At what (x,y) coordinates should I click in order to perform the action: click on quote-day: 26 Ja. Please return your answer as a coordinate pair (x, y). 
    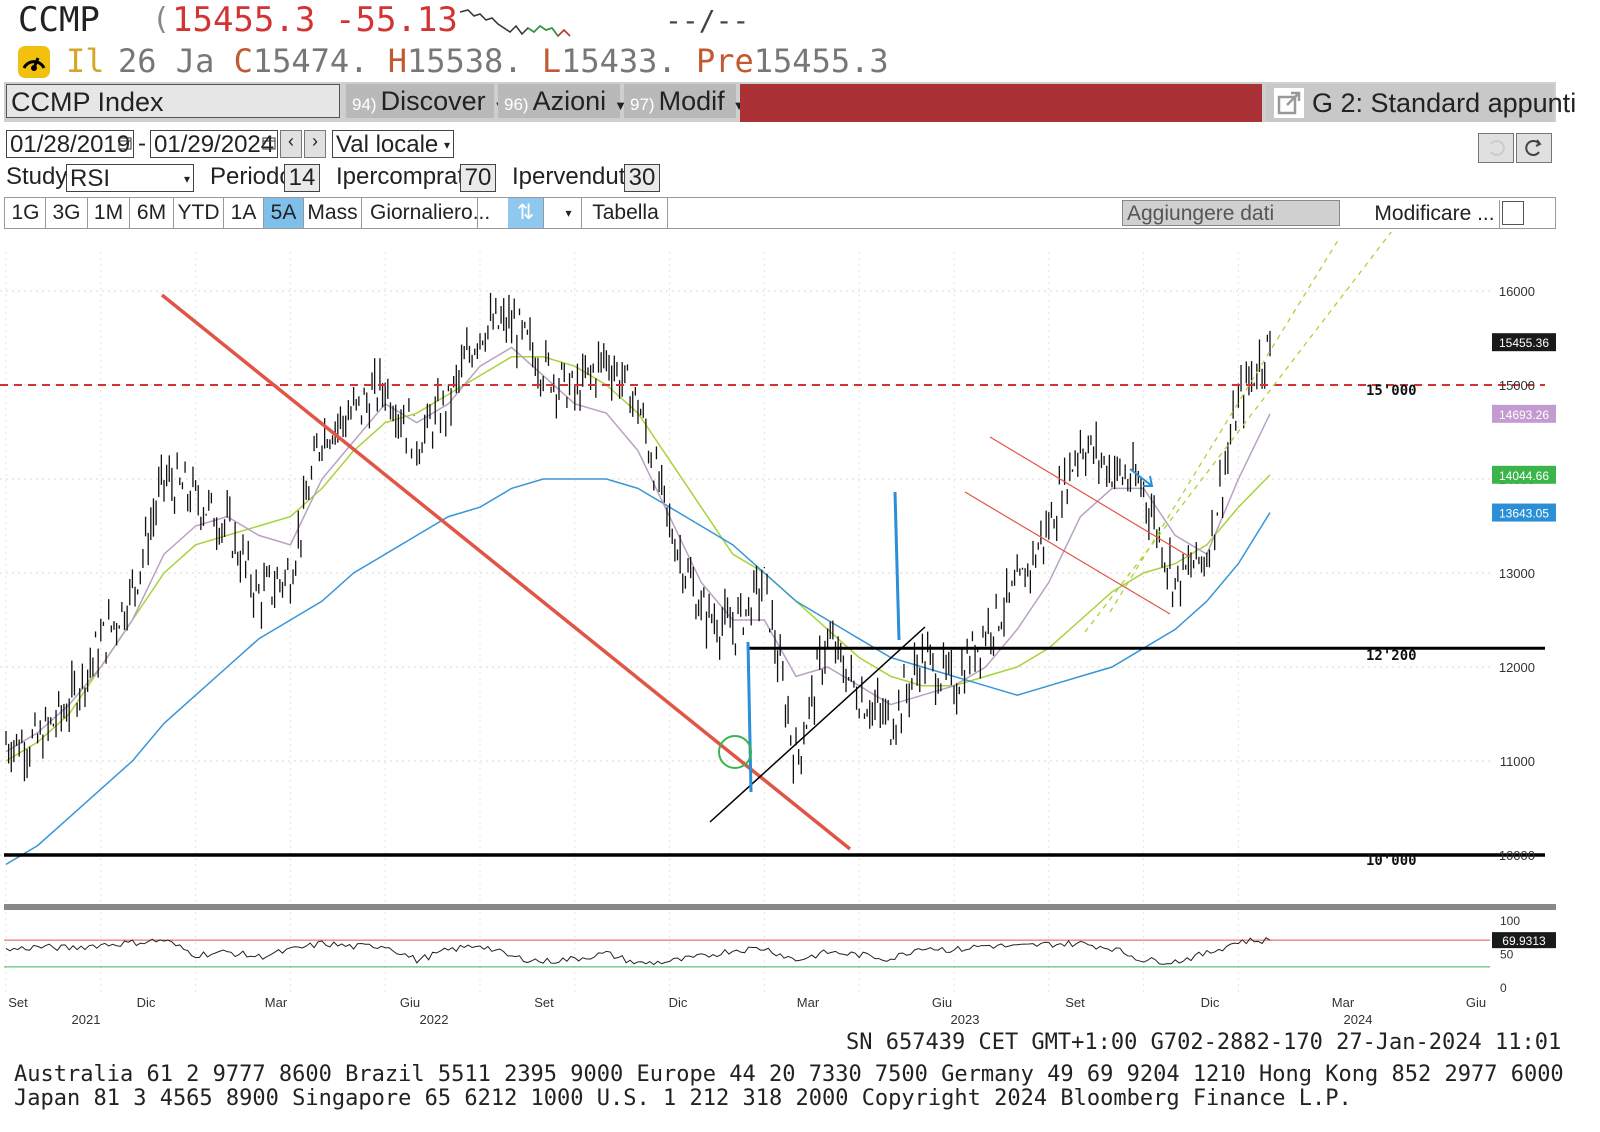
    Looking at the image, I should click on (166, 61).